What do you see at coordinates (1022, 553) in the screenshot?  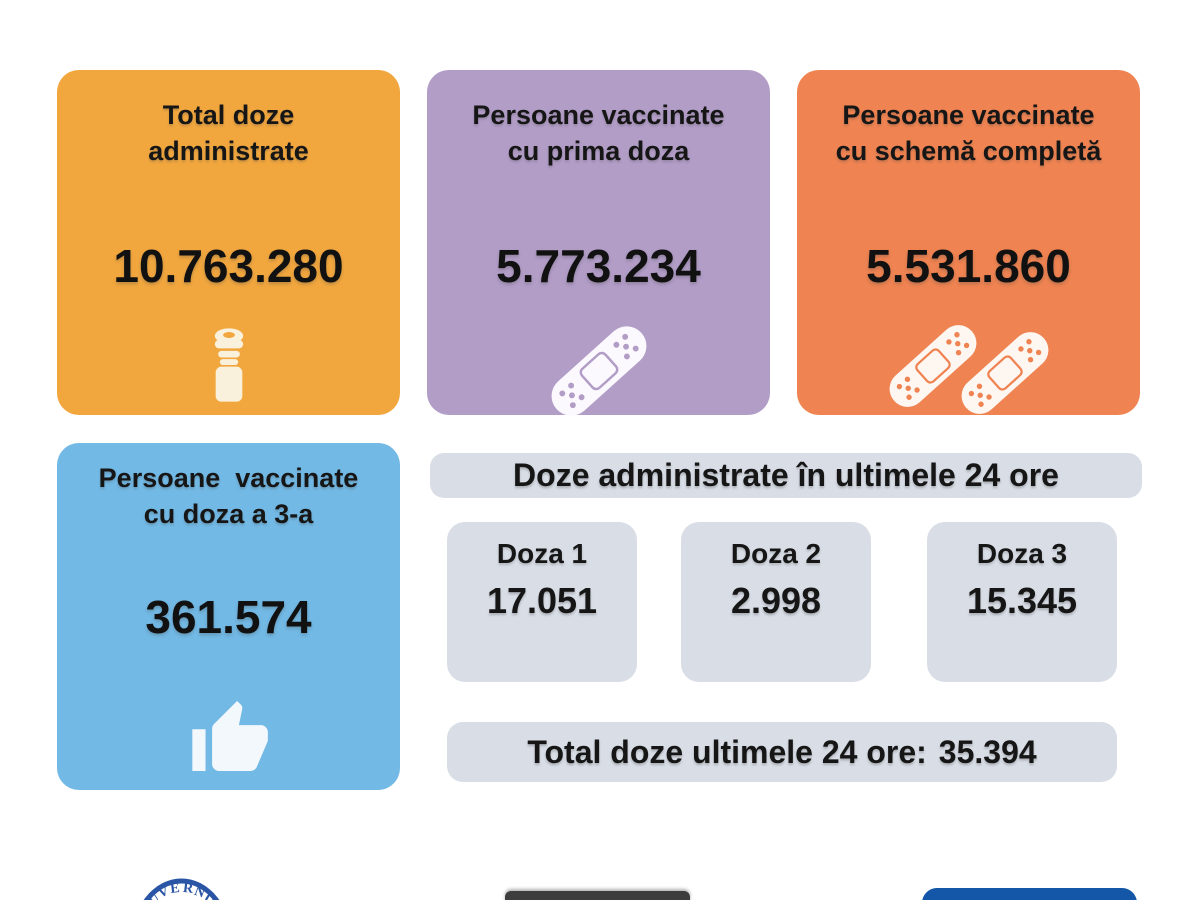 I see `dose-label: Doza 3` at bounding box center [1022, 553].